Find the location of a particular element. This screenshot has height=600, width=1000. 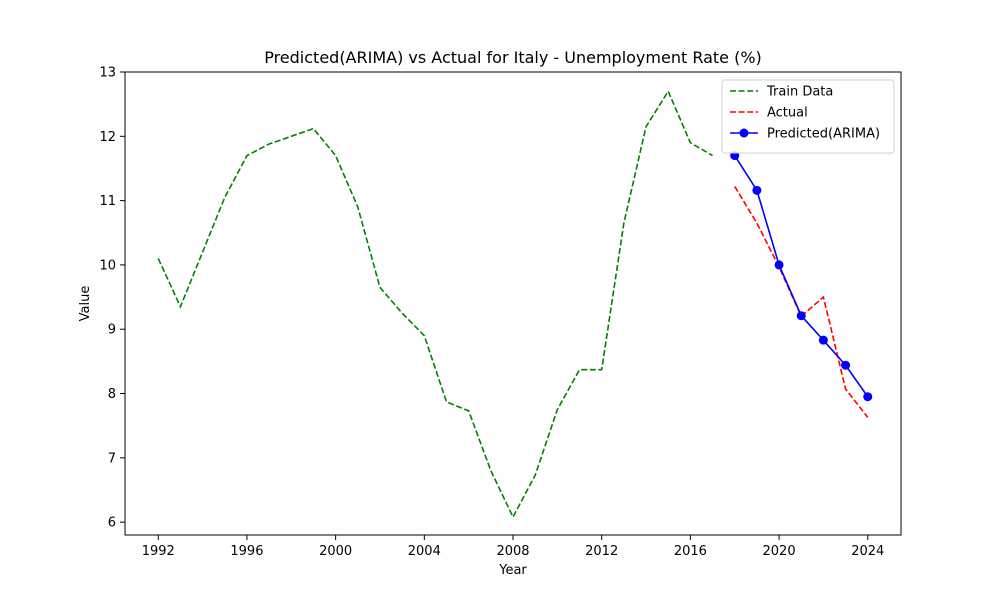

x-tick-label: 2012 is located at coordinates (601, 551).